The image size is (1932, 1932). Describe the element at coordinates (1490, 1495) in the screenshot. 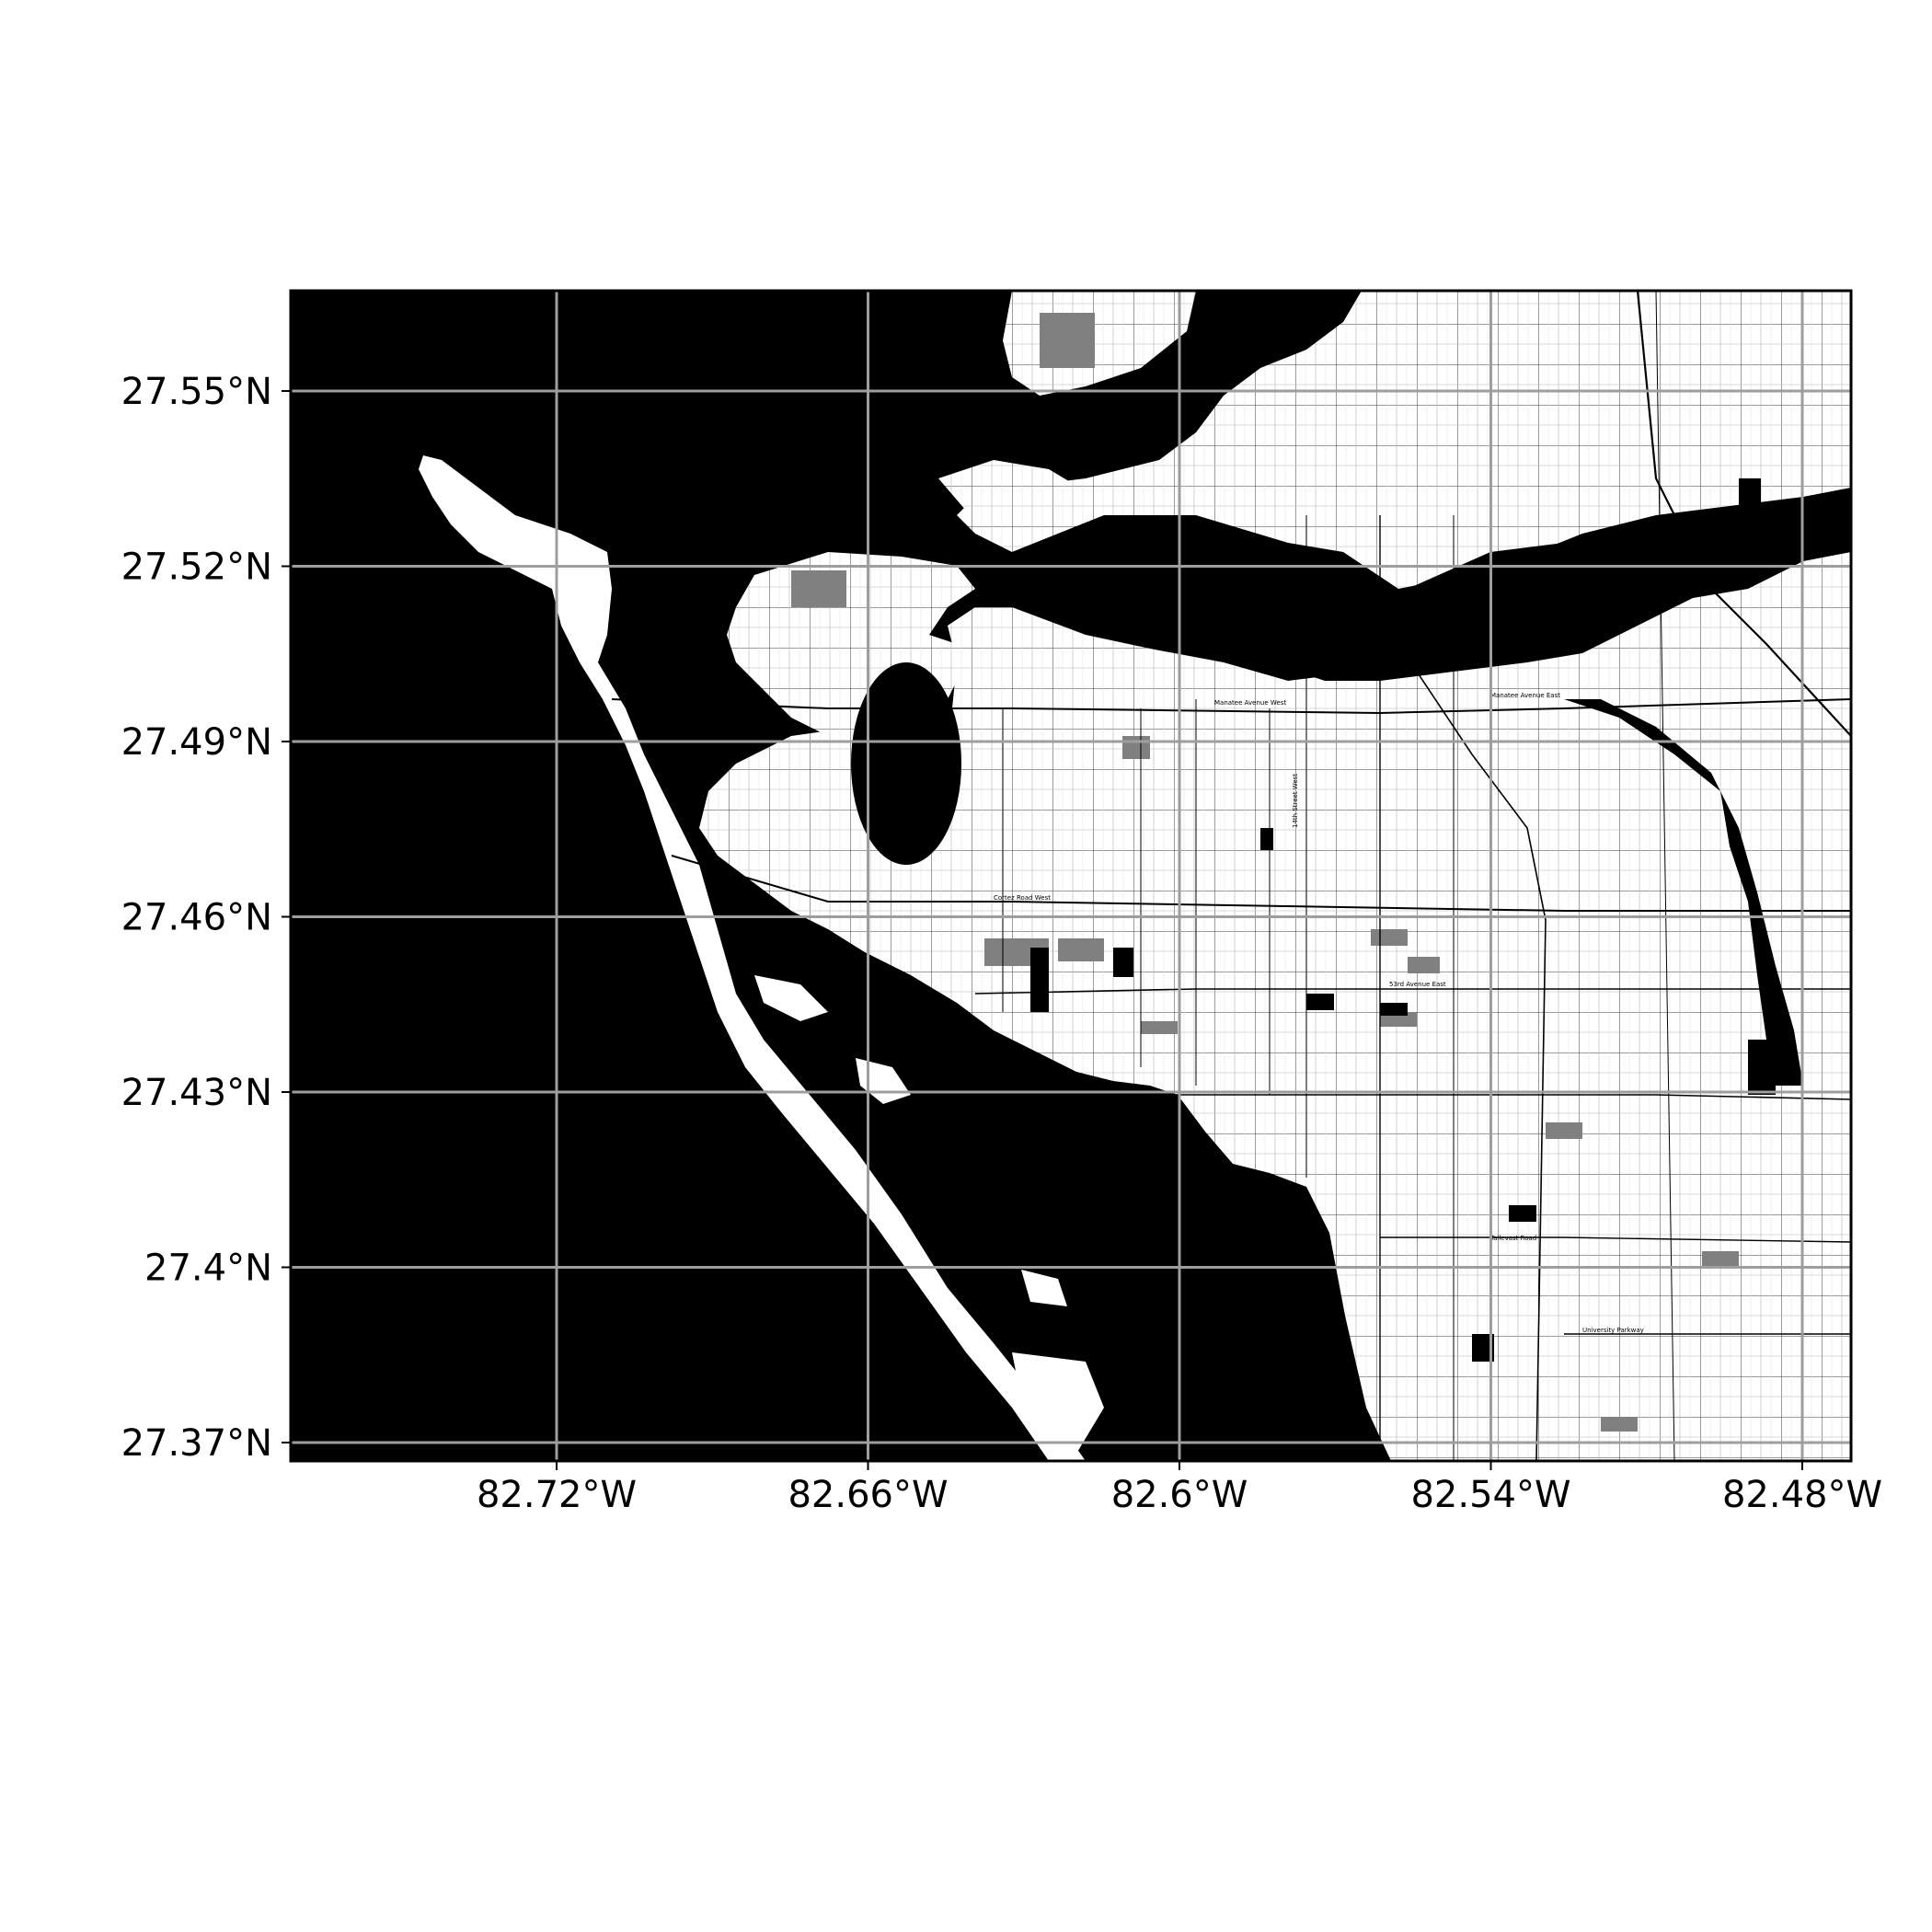

I see `longitude-tick-label: 82.54°W` at that location.